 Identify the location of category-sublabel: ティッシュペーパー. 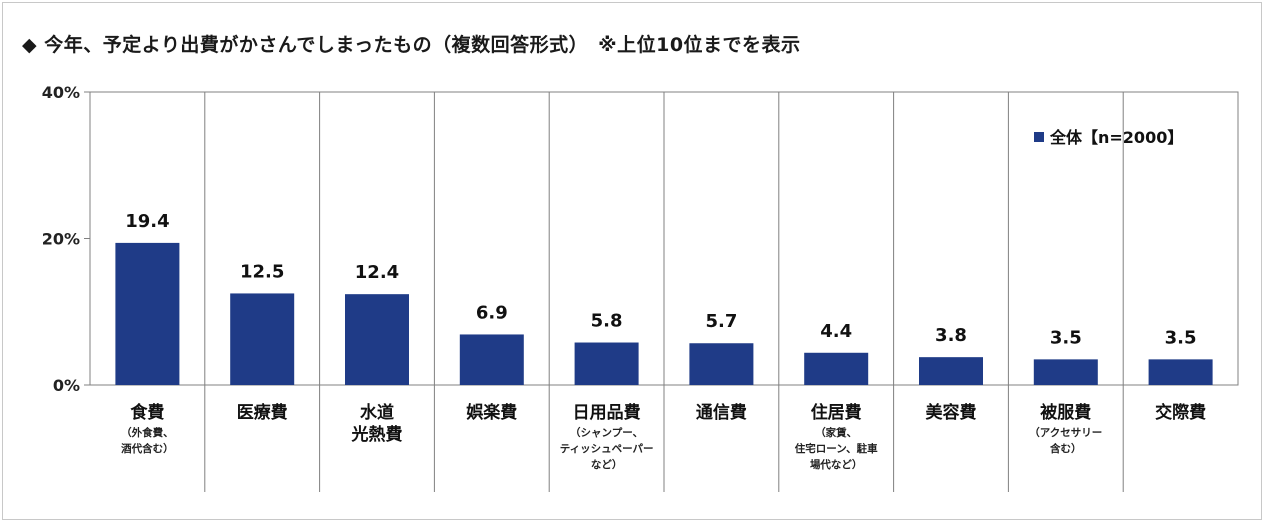
(607, 449).